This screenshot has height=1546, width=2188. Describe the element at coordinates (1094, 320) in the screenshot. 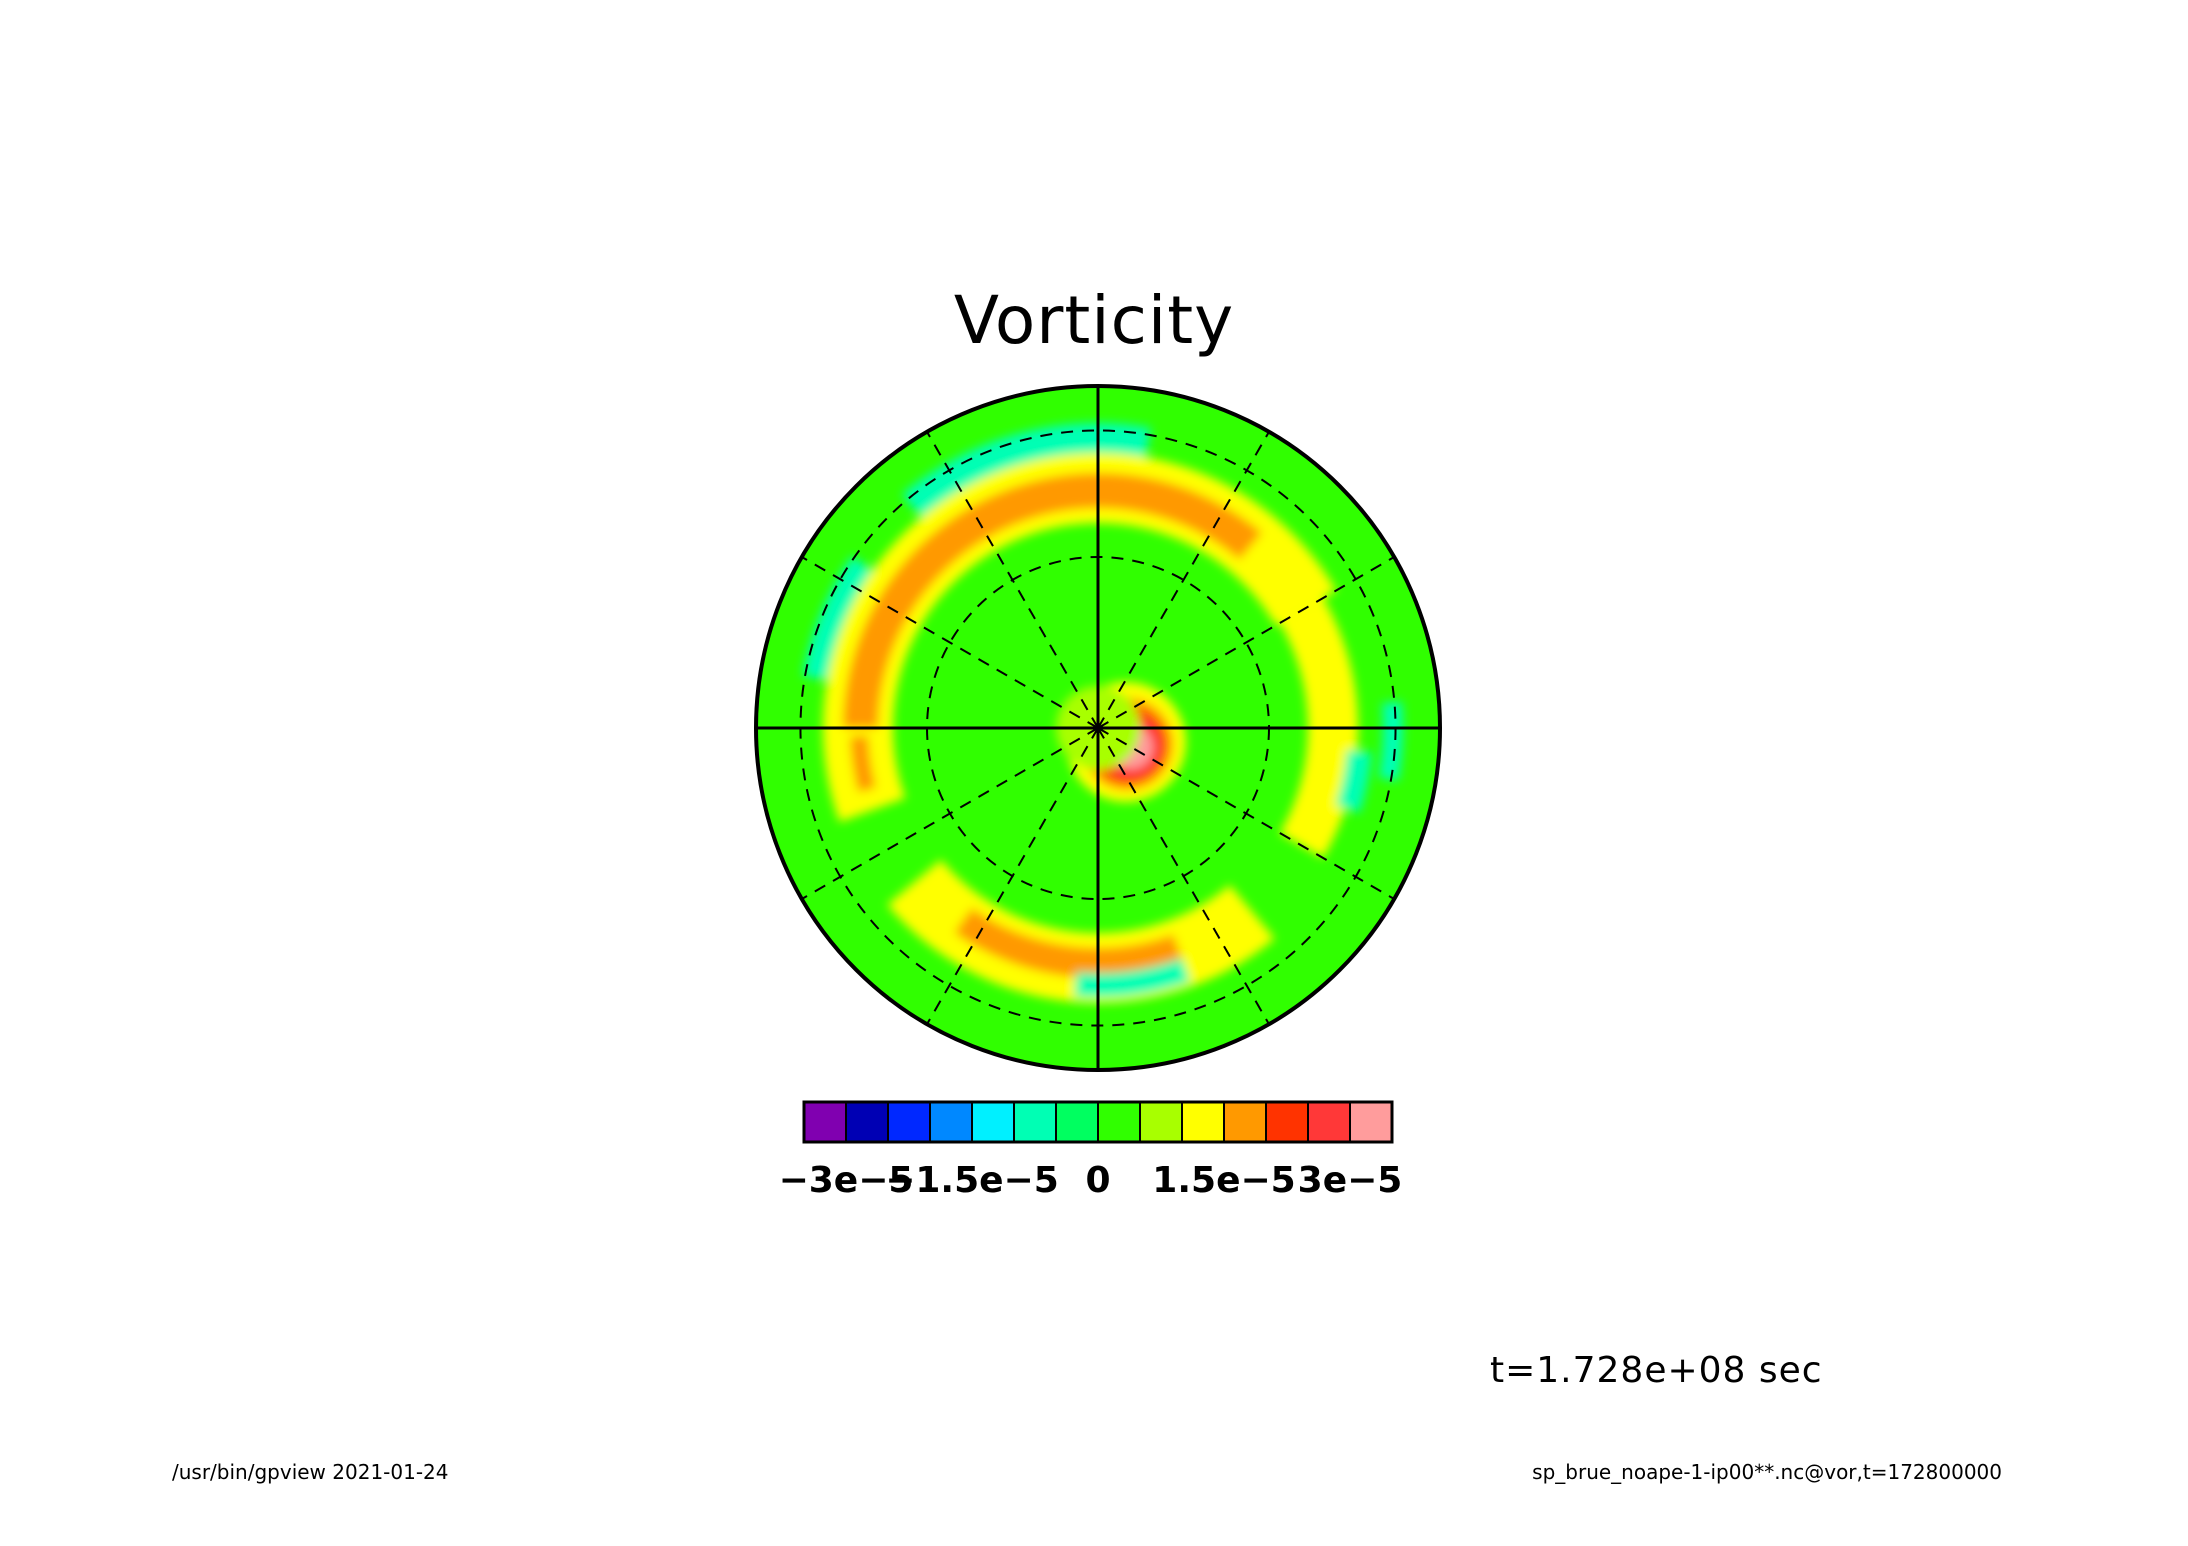

I see `chart-title: Vorticity` at that location.